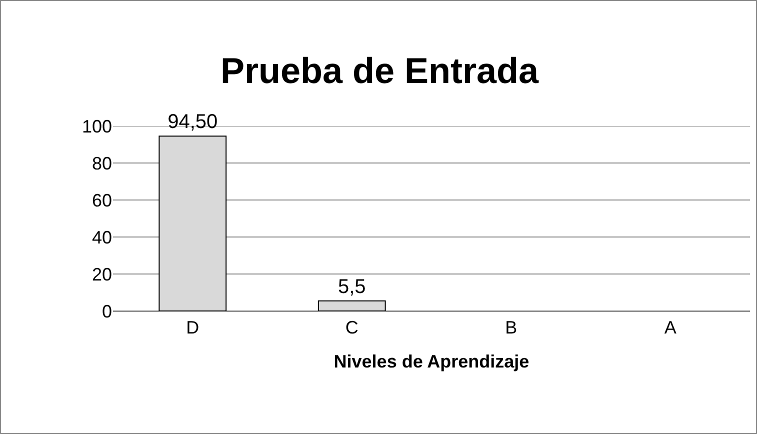 The image size is (757, 434). Describe the element at coordinates (380, 71) in the screenshot. I see `chart-title: Prueba de Entrada` at that location.